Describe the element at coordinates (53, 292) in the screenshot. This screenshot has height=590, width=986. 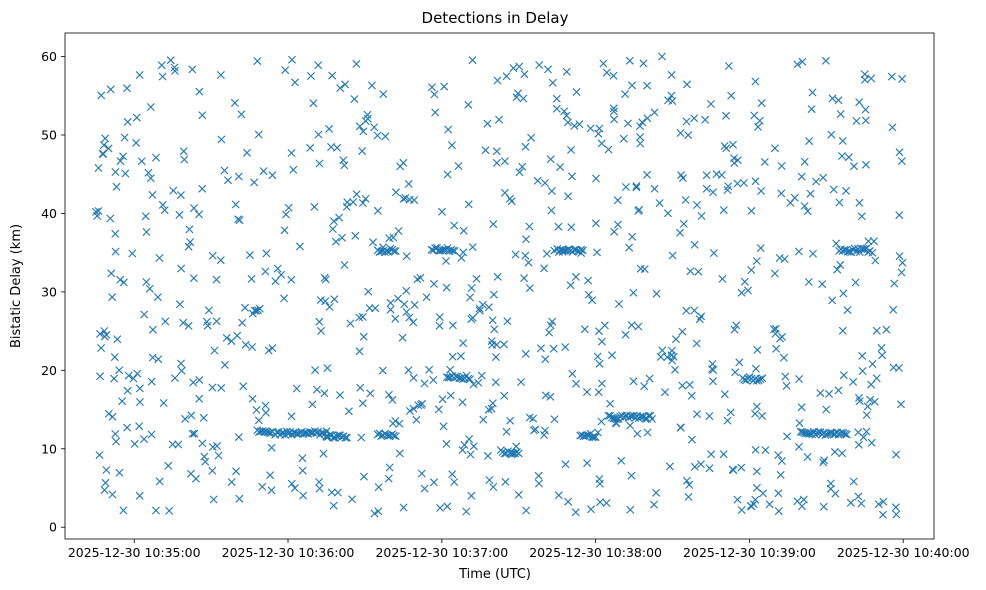
I see `y-axis: 0 10 20 30 40 50 60` at that location.